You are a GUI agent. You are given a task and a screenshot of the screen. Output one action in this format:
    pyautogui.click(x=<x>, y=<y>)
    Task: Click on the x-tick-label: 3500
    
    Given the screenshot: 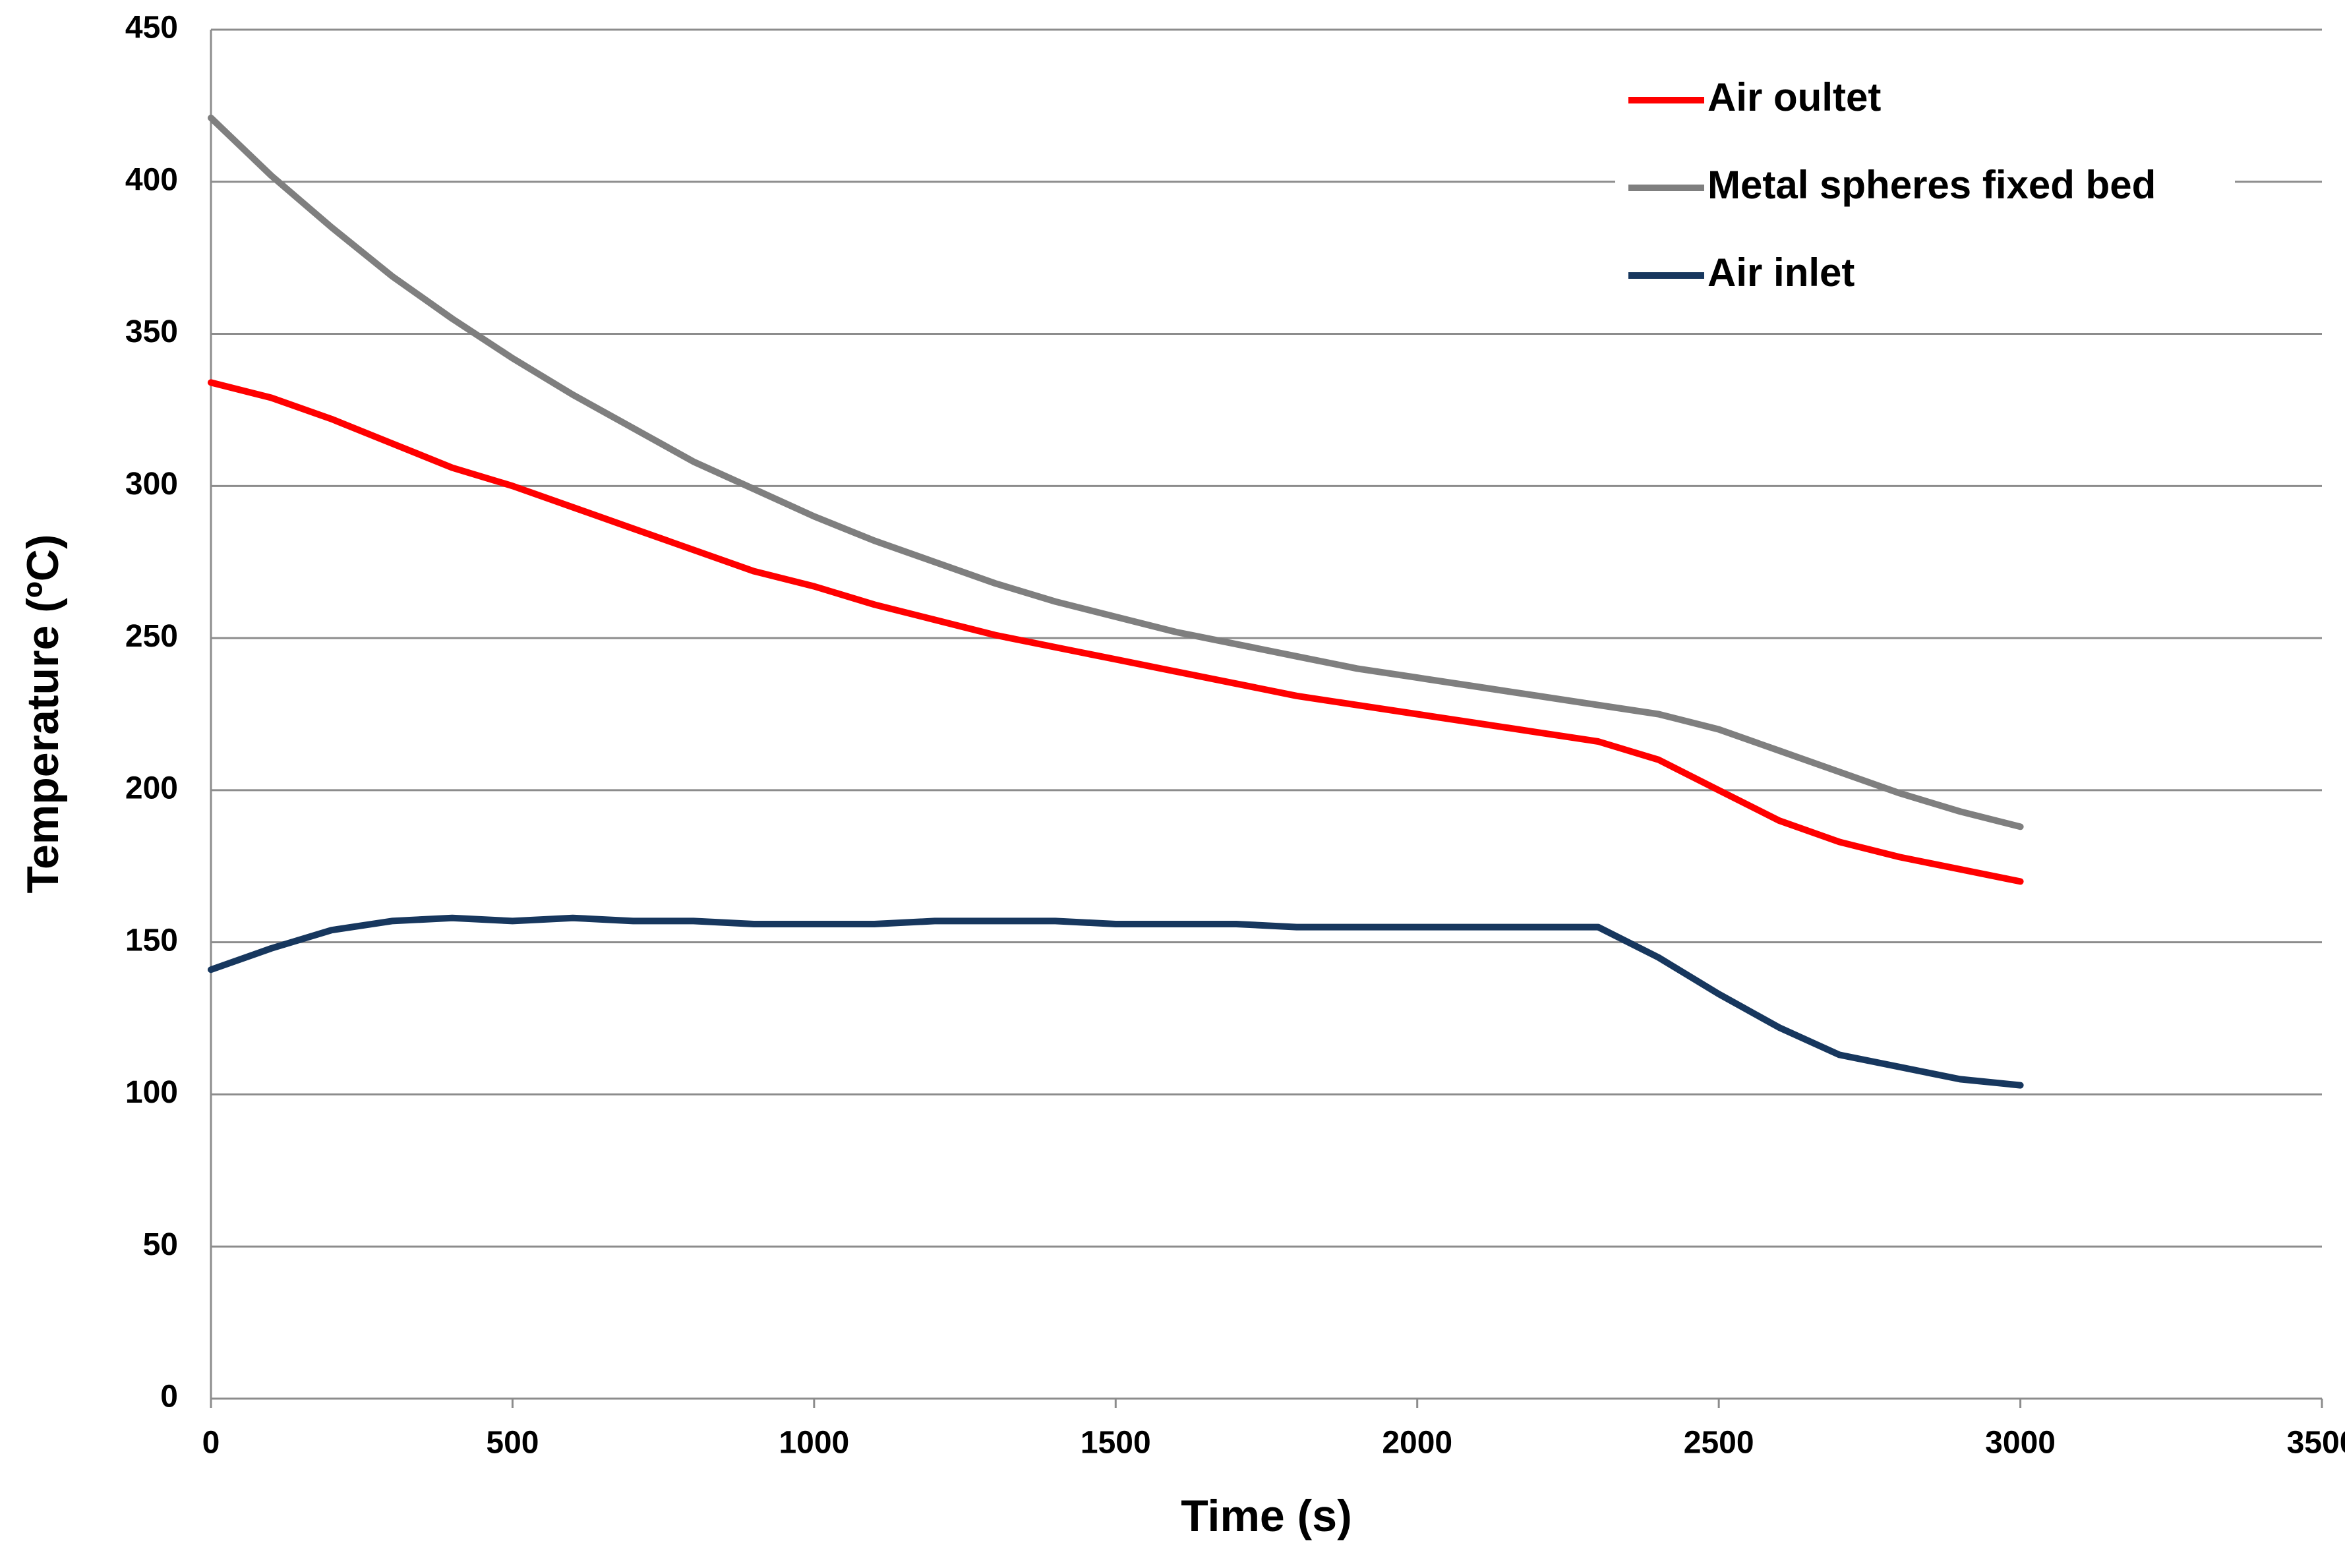 What is the action you would take?
    pyautogui.click(x=2316, y=1444)
    